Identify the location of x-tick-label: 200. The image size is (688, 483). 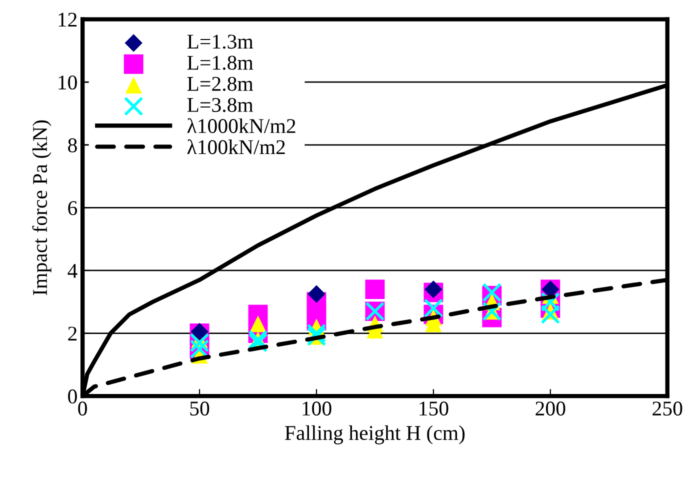
(551, 409).